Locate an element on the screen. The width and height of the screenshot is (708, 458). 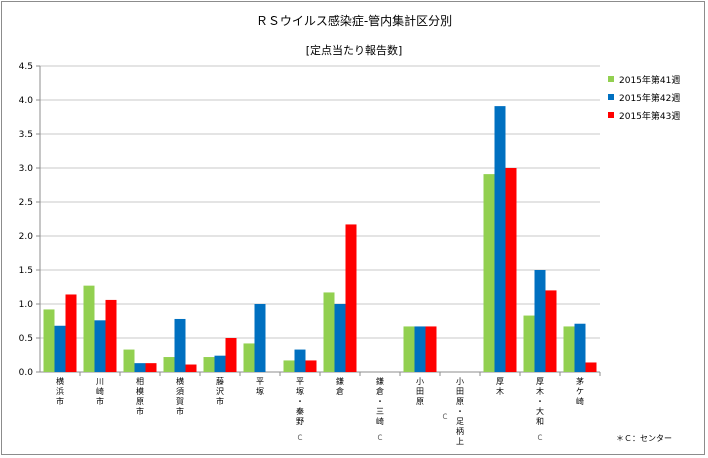
x-tick-label: 鎌倉 is located at coordinates (340, 386).